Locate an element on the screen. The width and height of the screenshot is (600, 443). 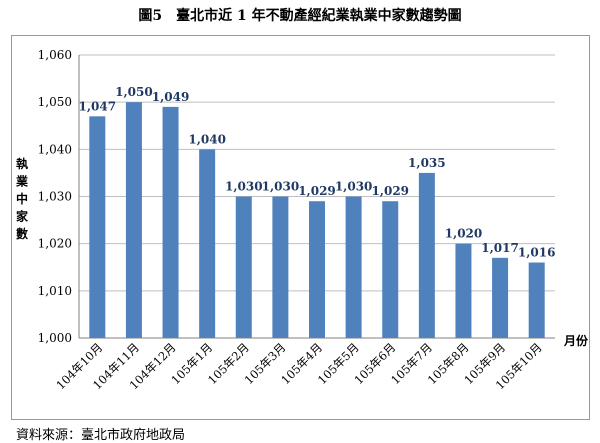
chart-title: 圖5 臺北市近 1 年不動產經紀業執業中家數趨勢圖 is located at coordinates (300, 16).